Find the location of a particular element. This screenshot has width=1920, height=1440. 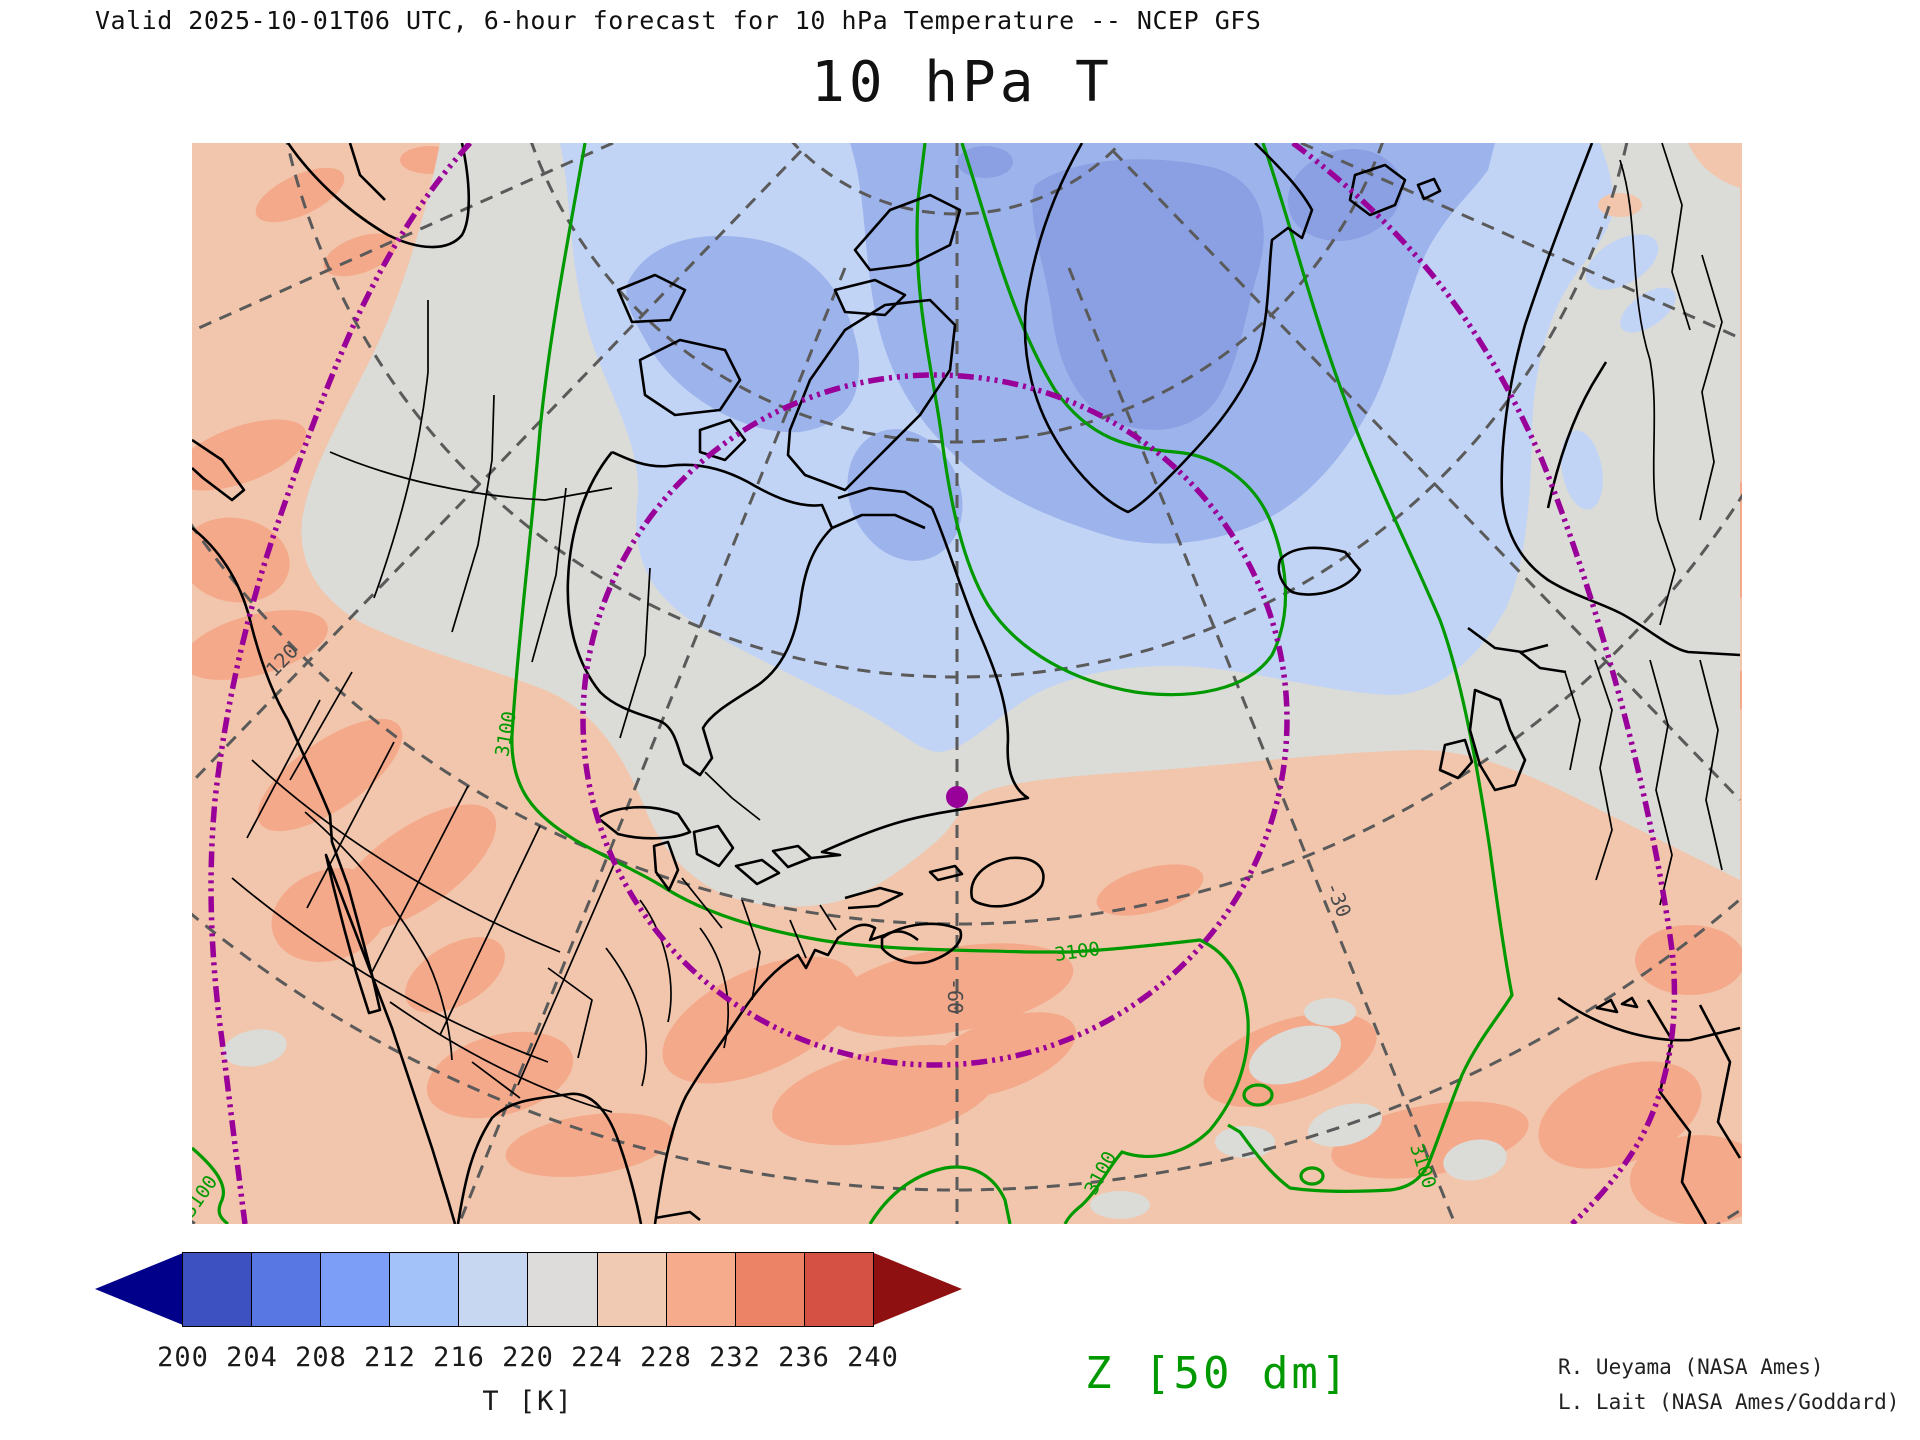

colorbar-tick-label: 200 is located at coordinates (183, 1357).